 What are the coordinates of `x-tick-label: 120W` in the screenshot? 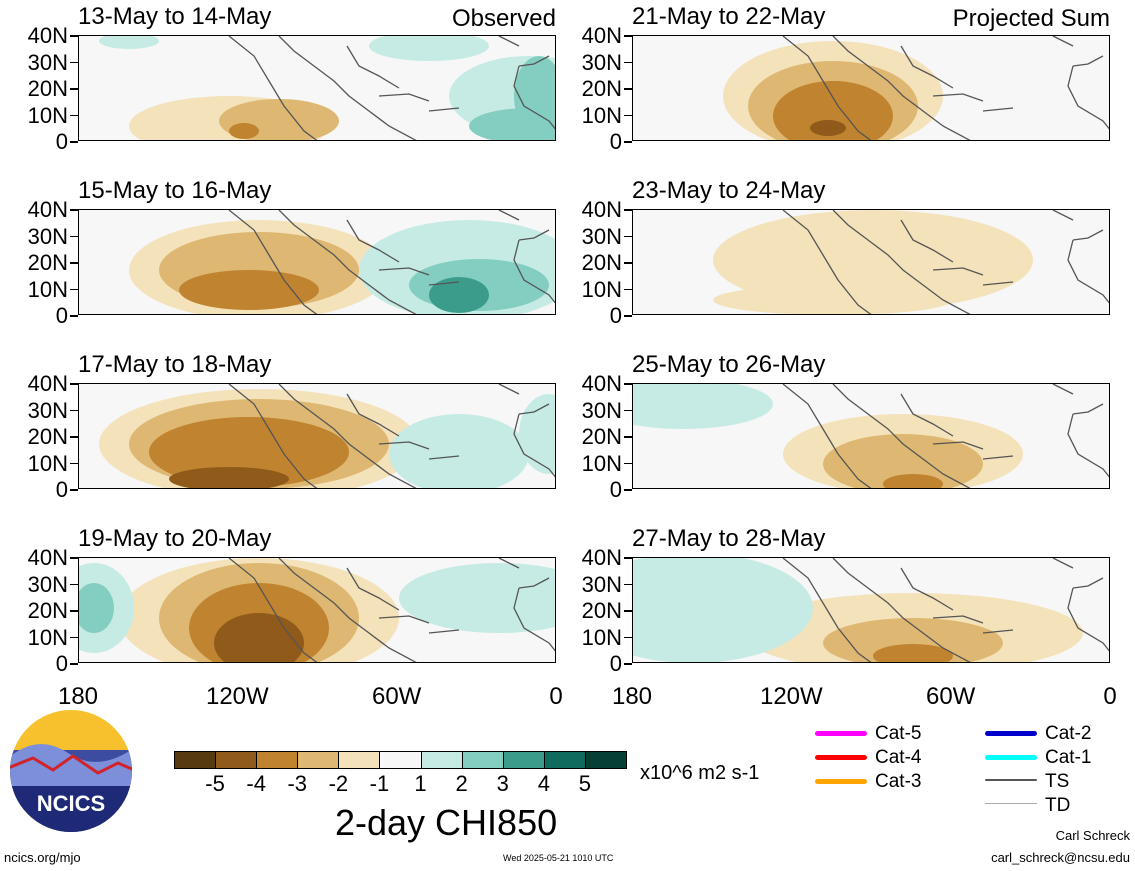 It's located at (237, 696).